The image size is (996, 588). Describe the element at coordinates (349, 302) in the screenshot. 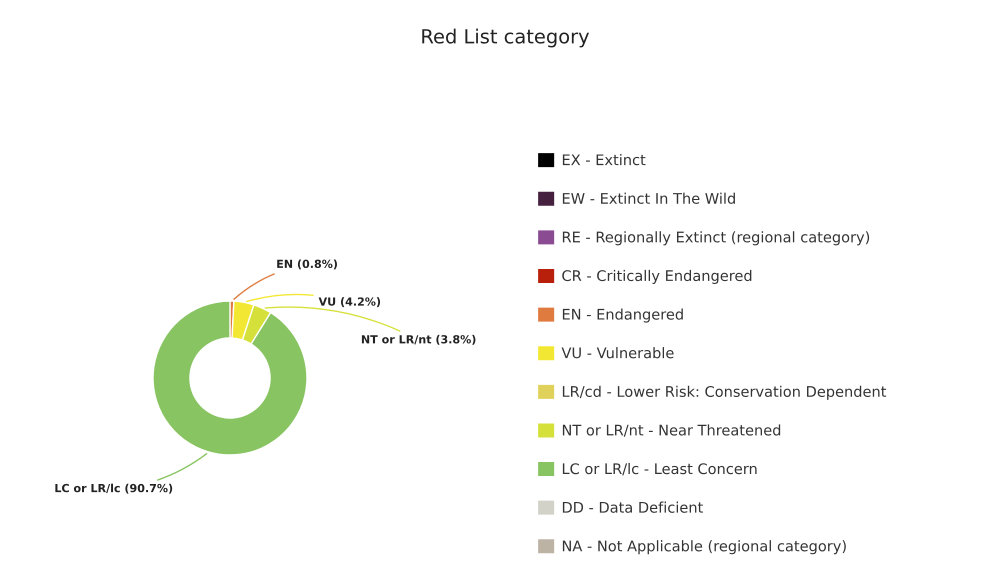

I see `data-label: VU (4.2%)` at that location.